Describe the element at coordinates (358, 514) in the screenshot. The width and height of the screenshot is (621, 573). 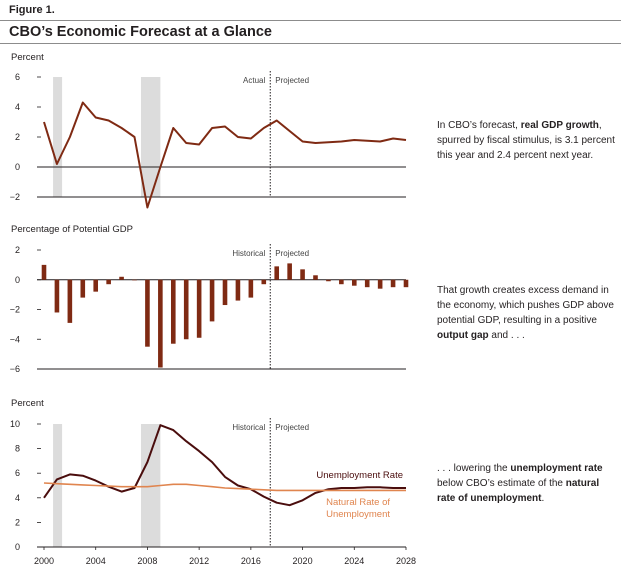
I see `natural-rate-label-line2: Unemployment` at that location.